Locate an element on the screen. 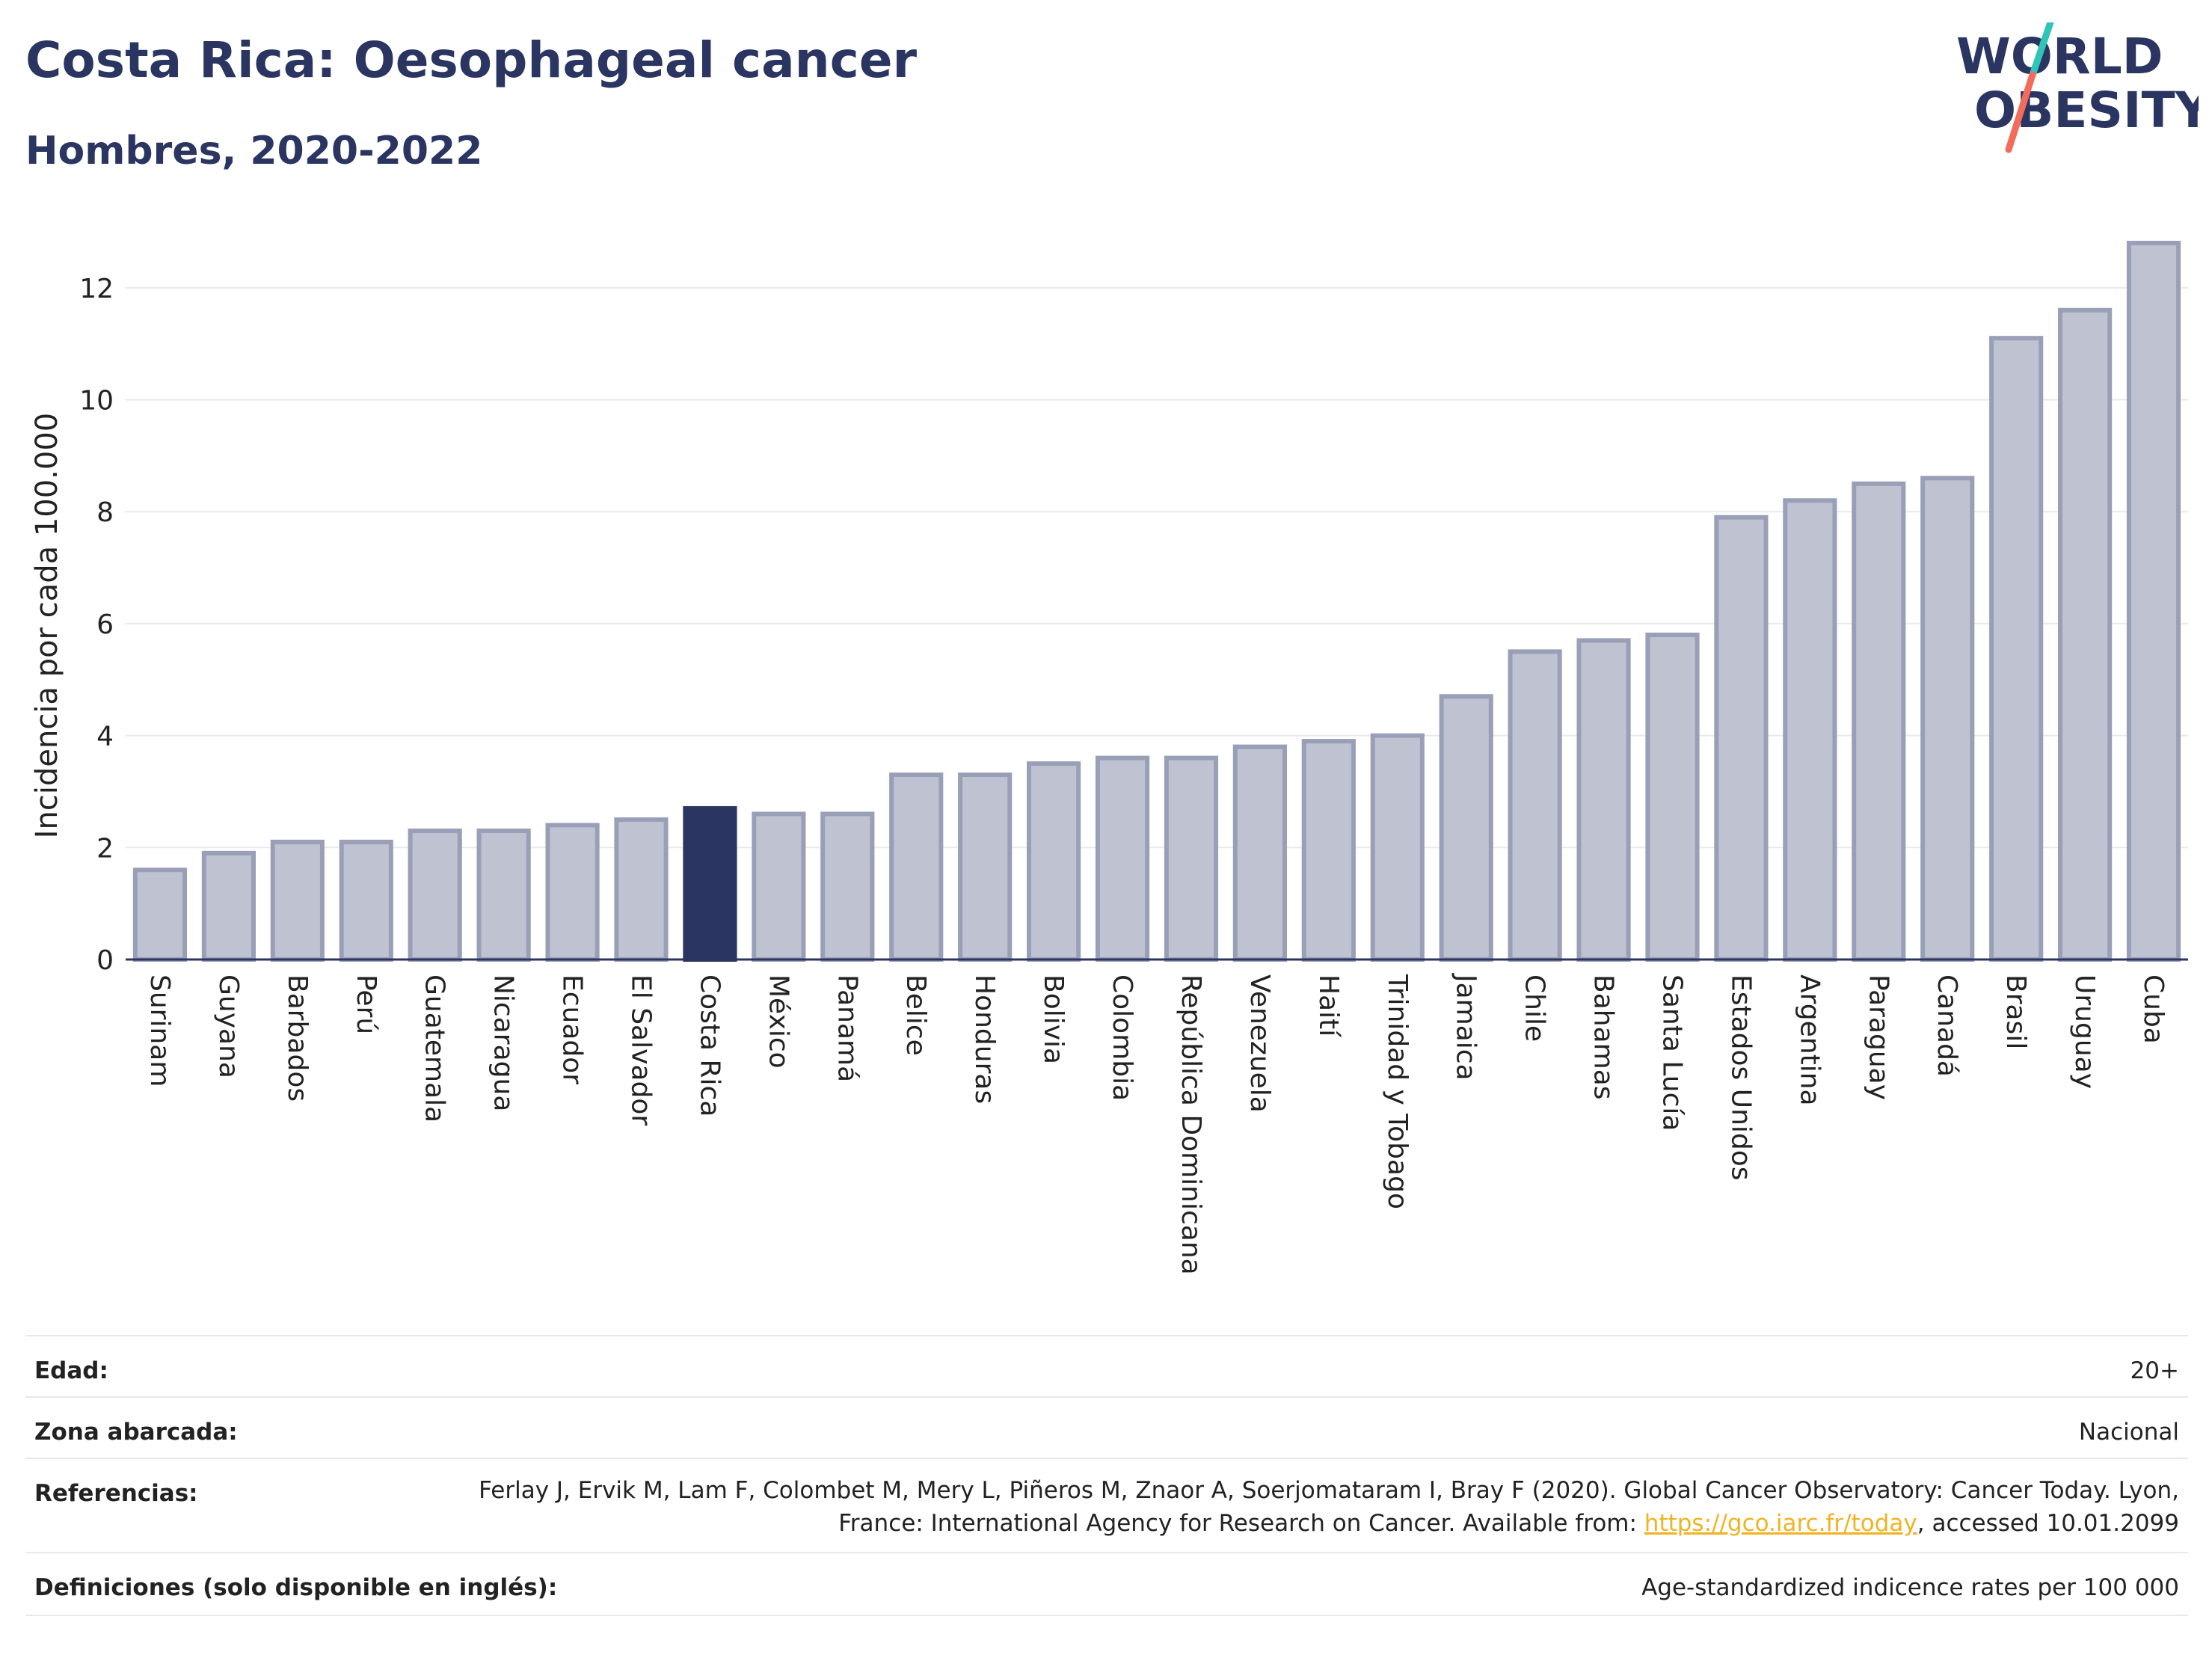 The height and width of the screenshot is (1655, 2212). x-tick-label: Colombia is located at coordinates (1122, 1037).